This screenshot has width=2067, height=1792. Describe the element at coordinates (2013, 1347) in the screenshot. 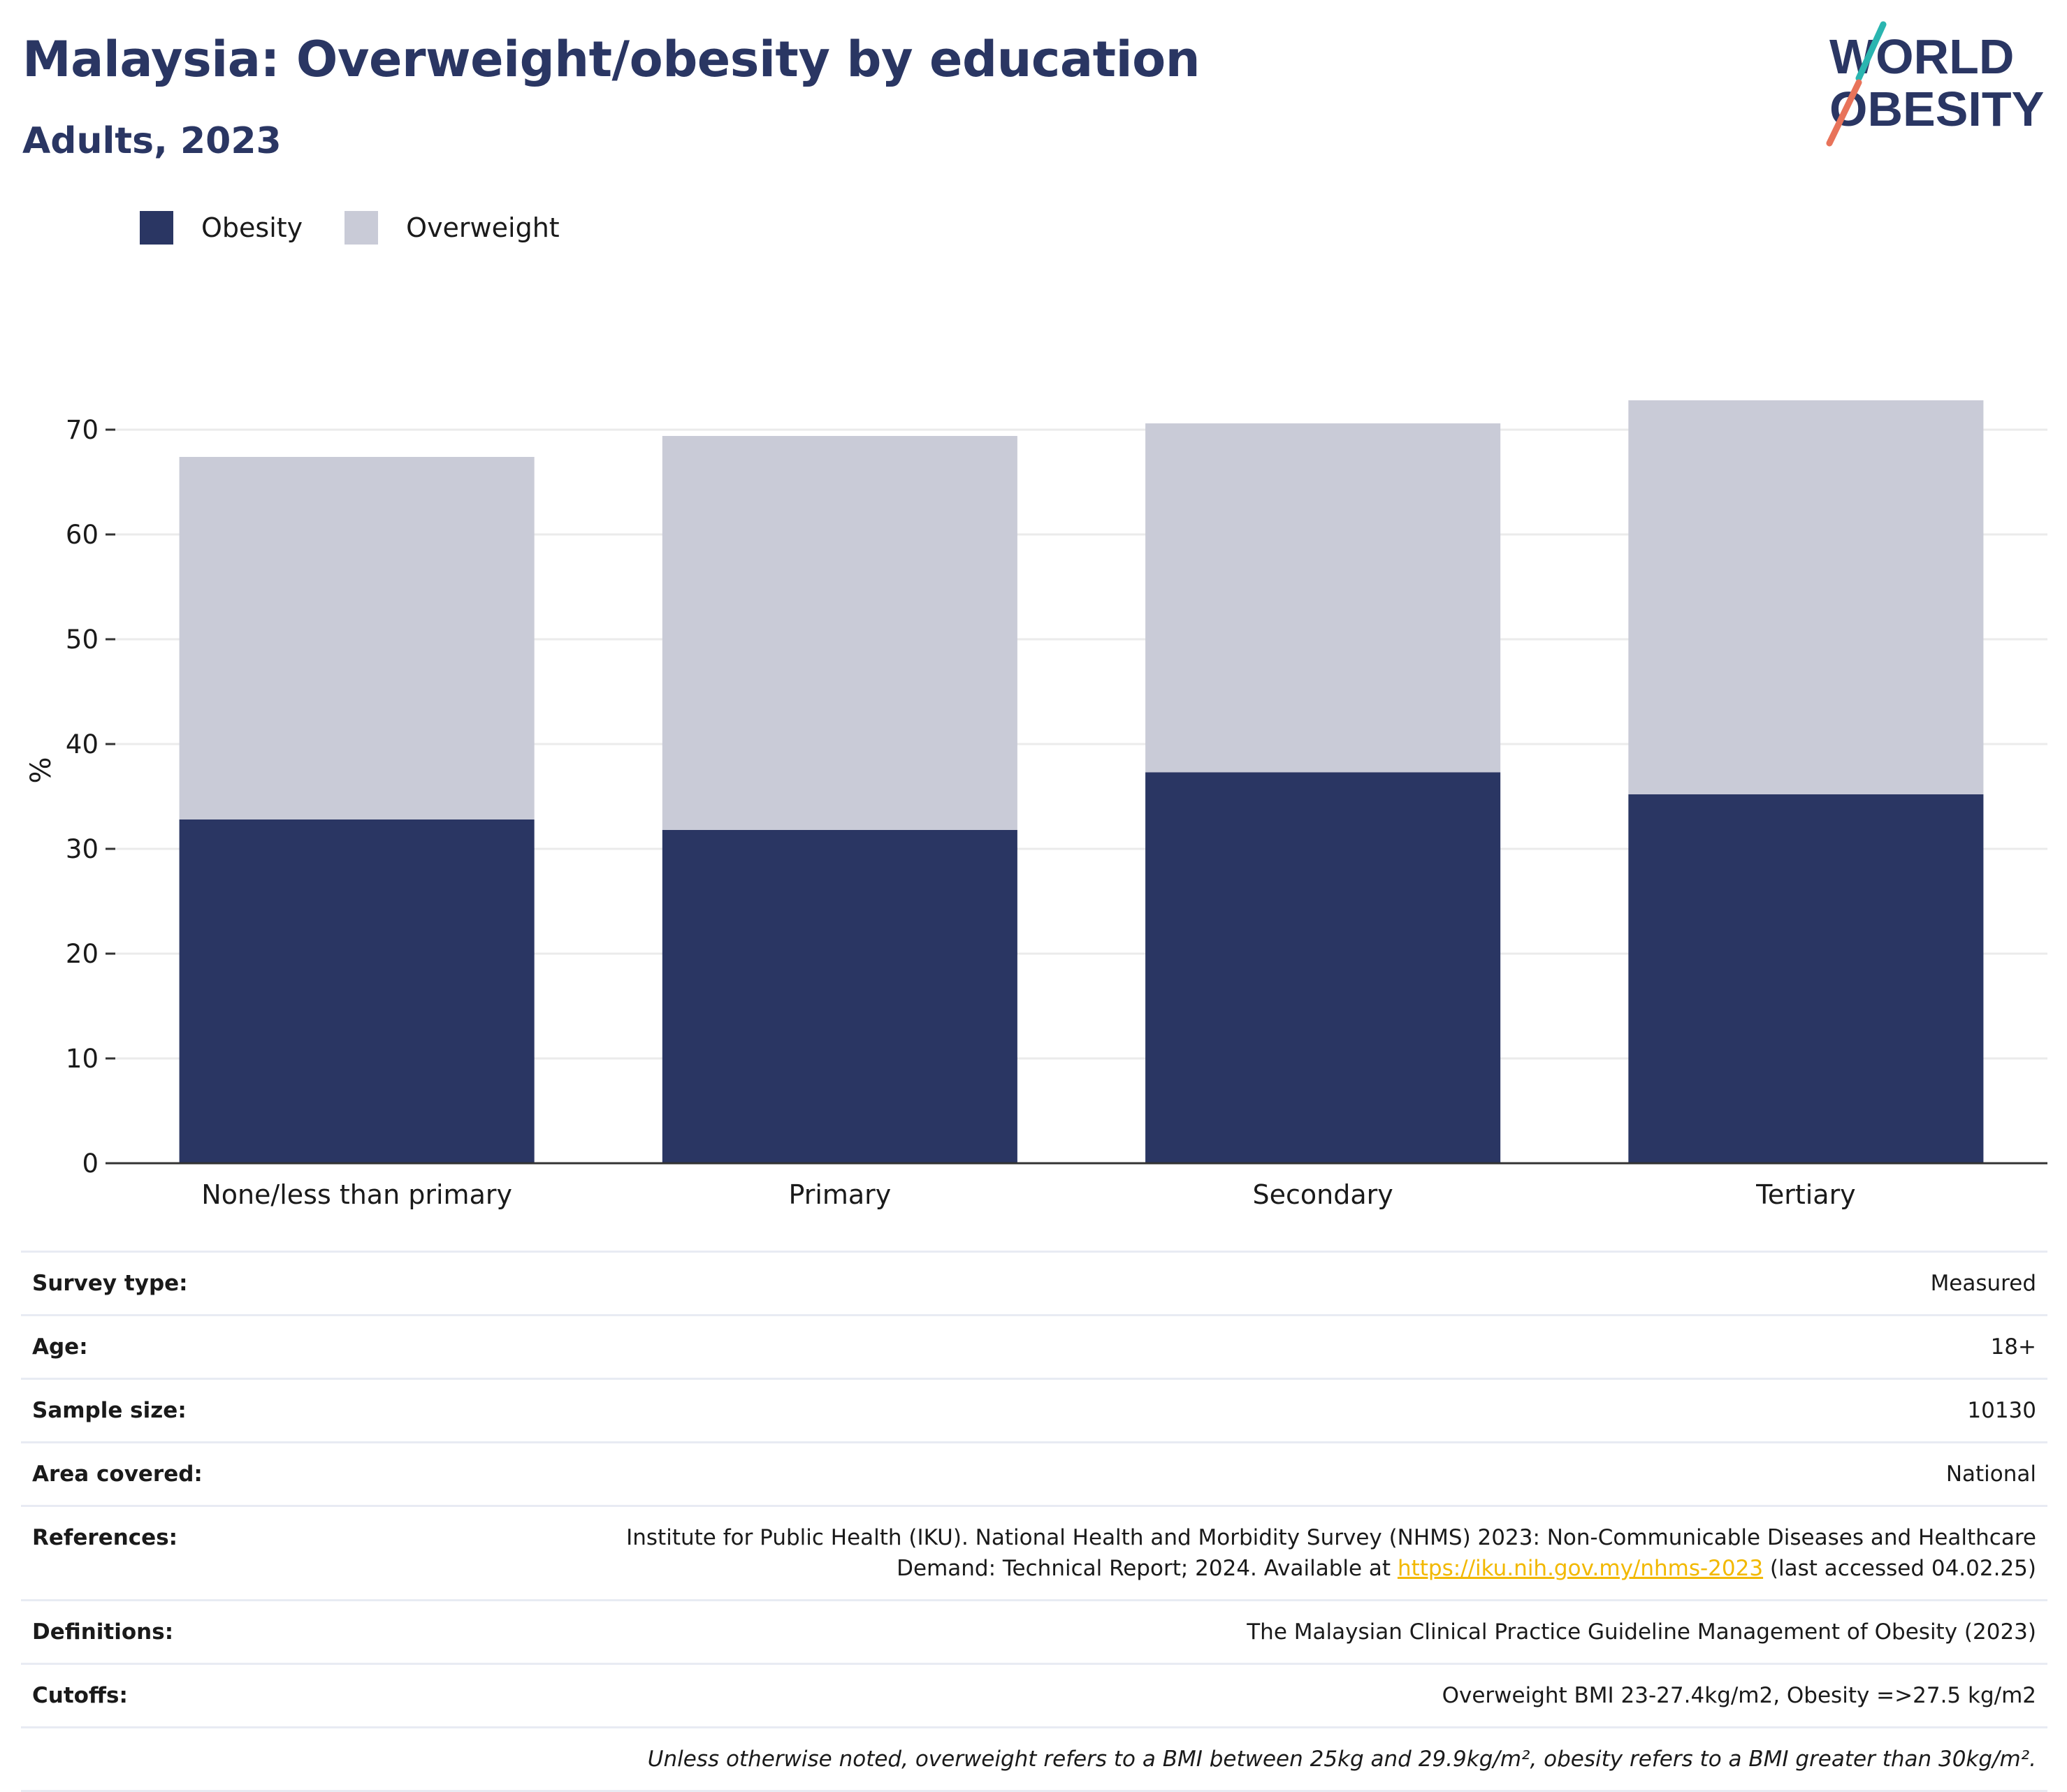

I see `info-value: 18+` at that location.